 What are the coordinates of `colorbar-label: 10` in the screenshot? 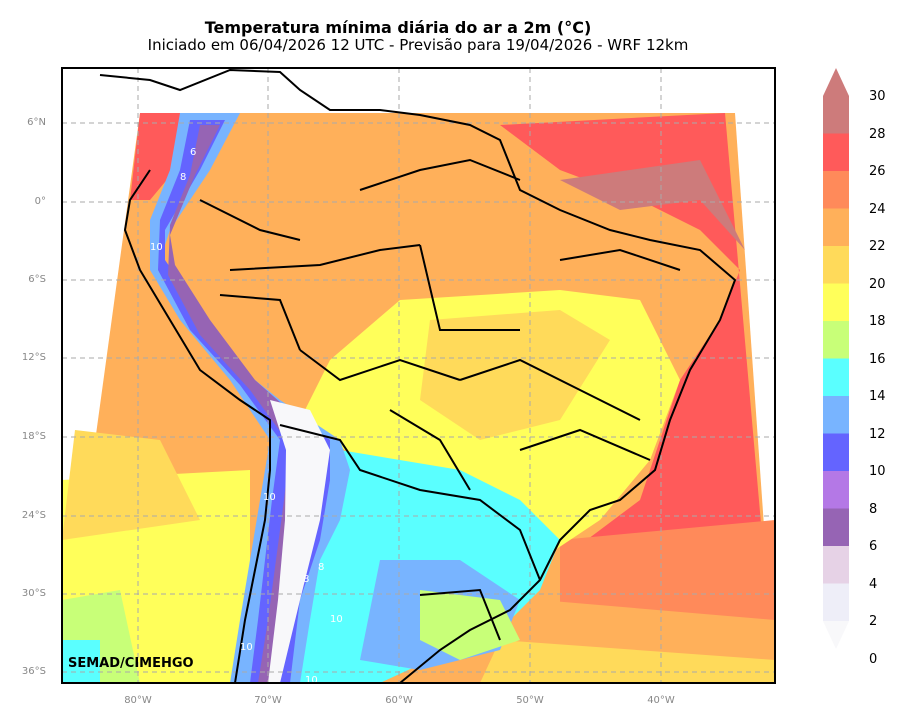 It's located at (877, 471).